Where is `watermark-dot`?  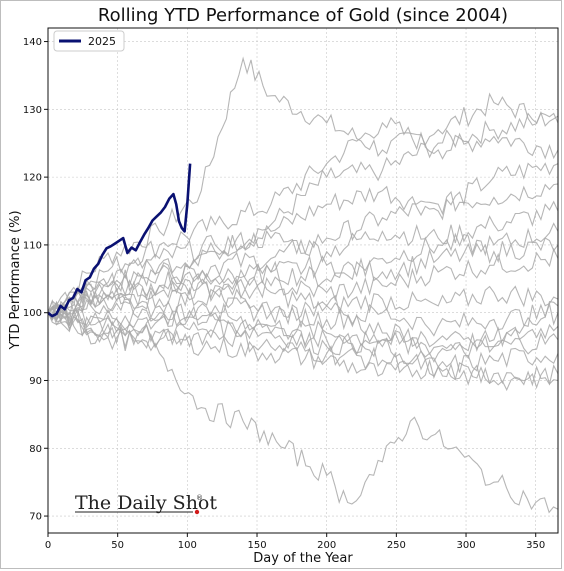
watermark-dot is located at coordinates (197, 512).